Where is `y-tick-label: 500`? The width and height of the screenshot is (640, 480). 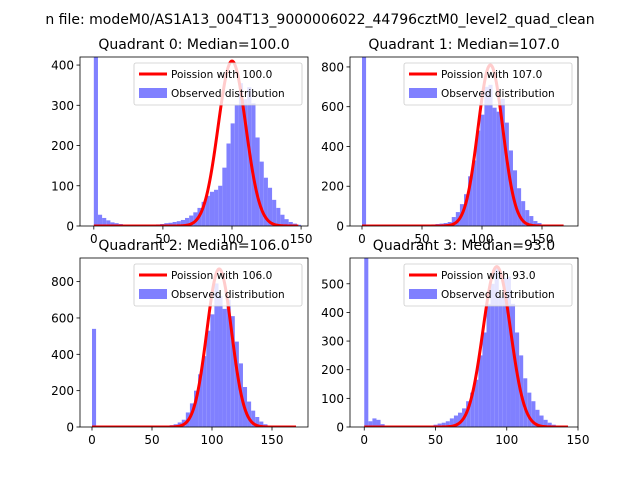 y-tick-label: 500 is located at coordinates (332, 284).